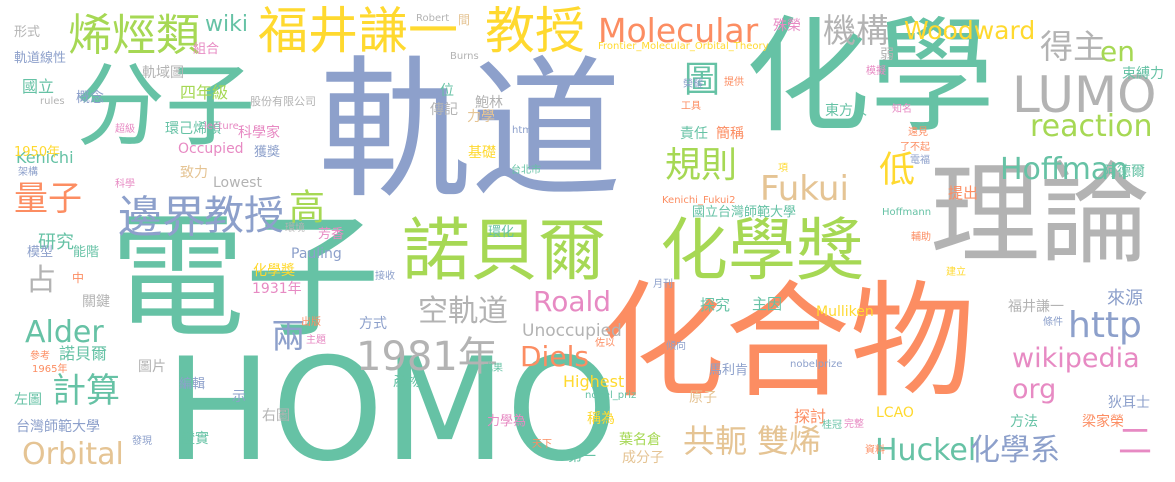  What do you see at coordinates (501, 232) in the screenshot?
I see `cloud-word-cjk-101: 環化` at bounding box center [501, 232].